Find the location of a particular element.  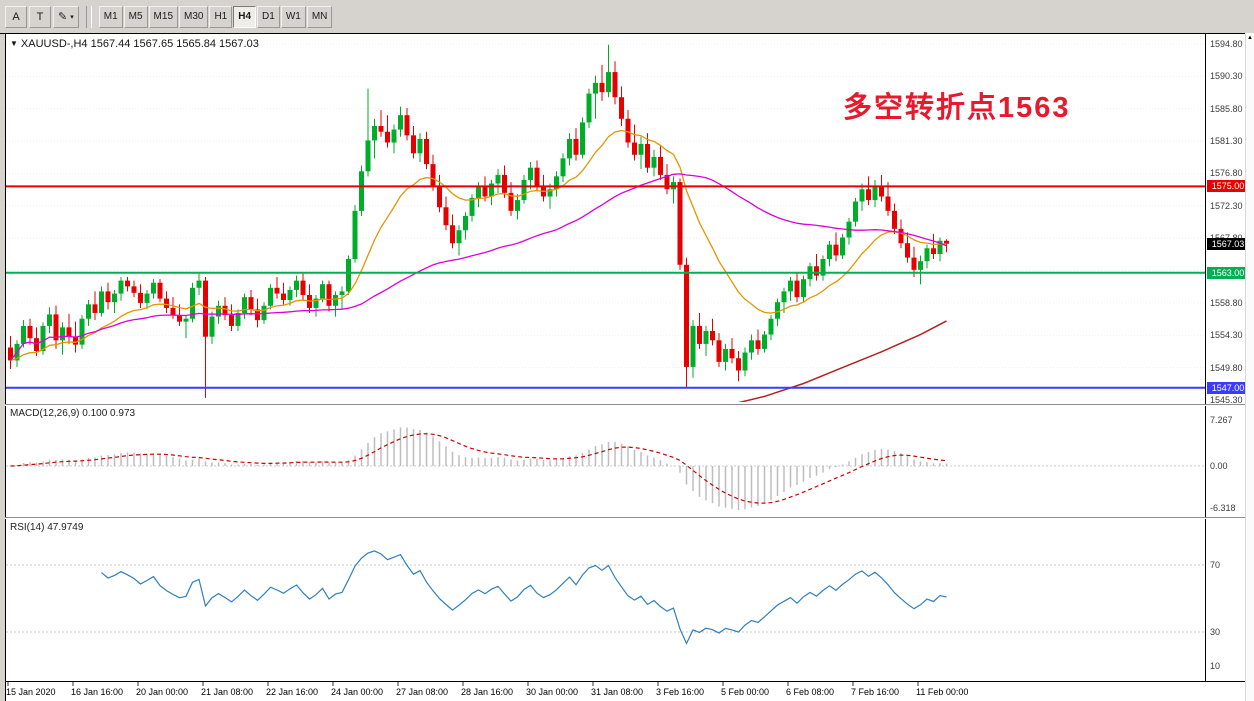

timeframe-button-d1: D1 is located at coordinates (268, 16).